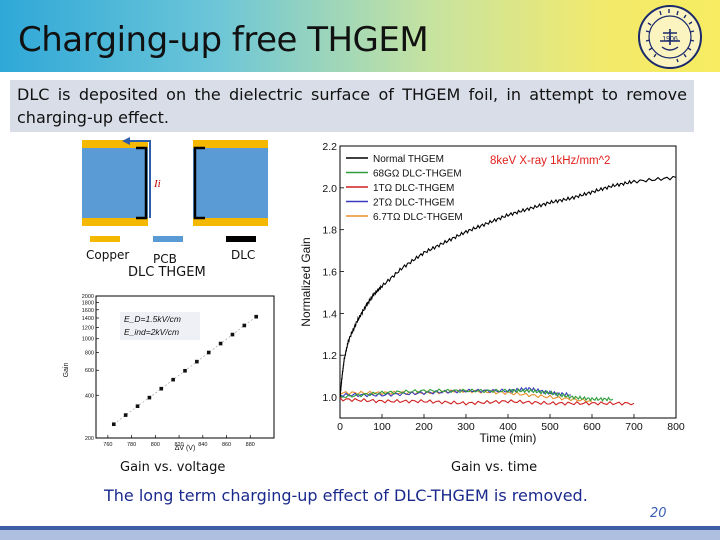 This screenshot has width=720, height=540. What do you see at coordinates (550, 427) in the screenshot?
I see `gt-x-tick-label: 500` at bounding box center [550, 427].